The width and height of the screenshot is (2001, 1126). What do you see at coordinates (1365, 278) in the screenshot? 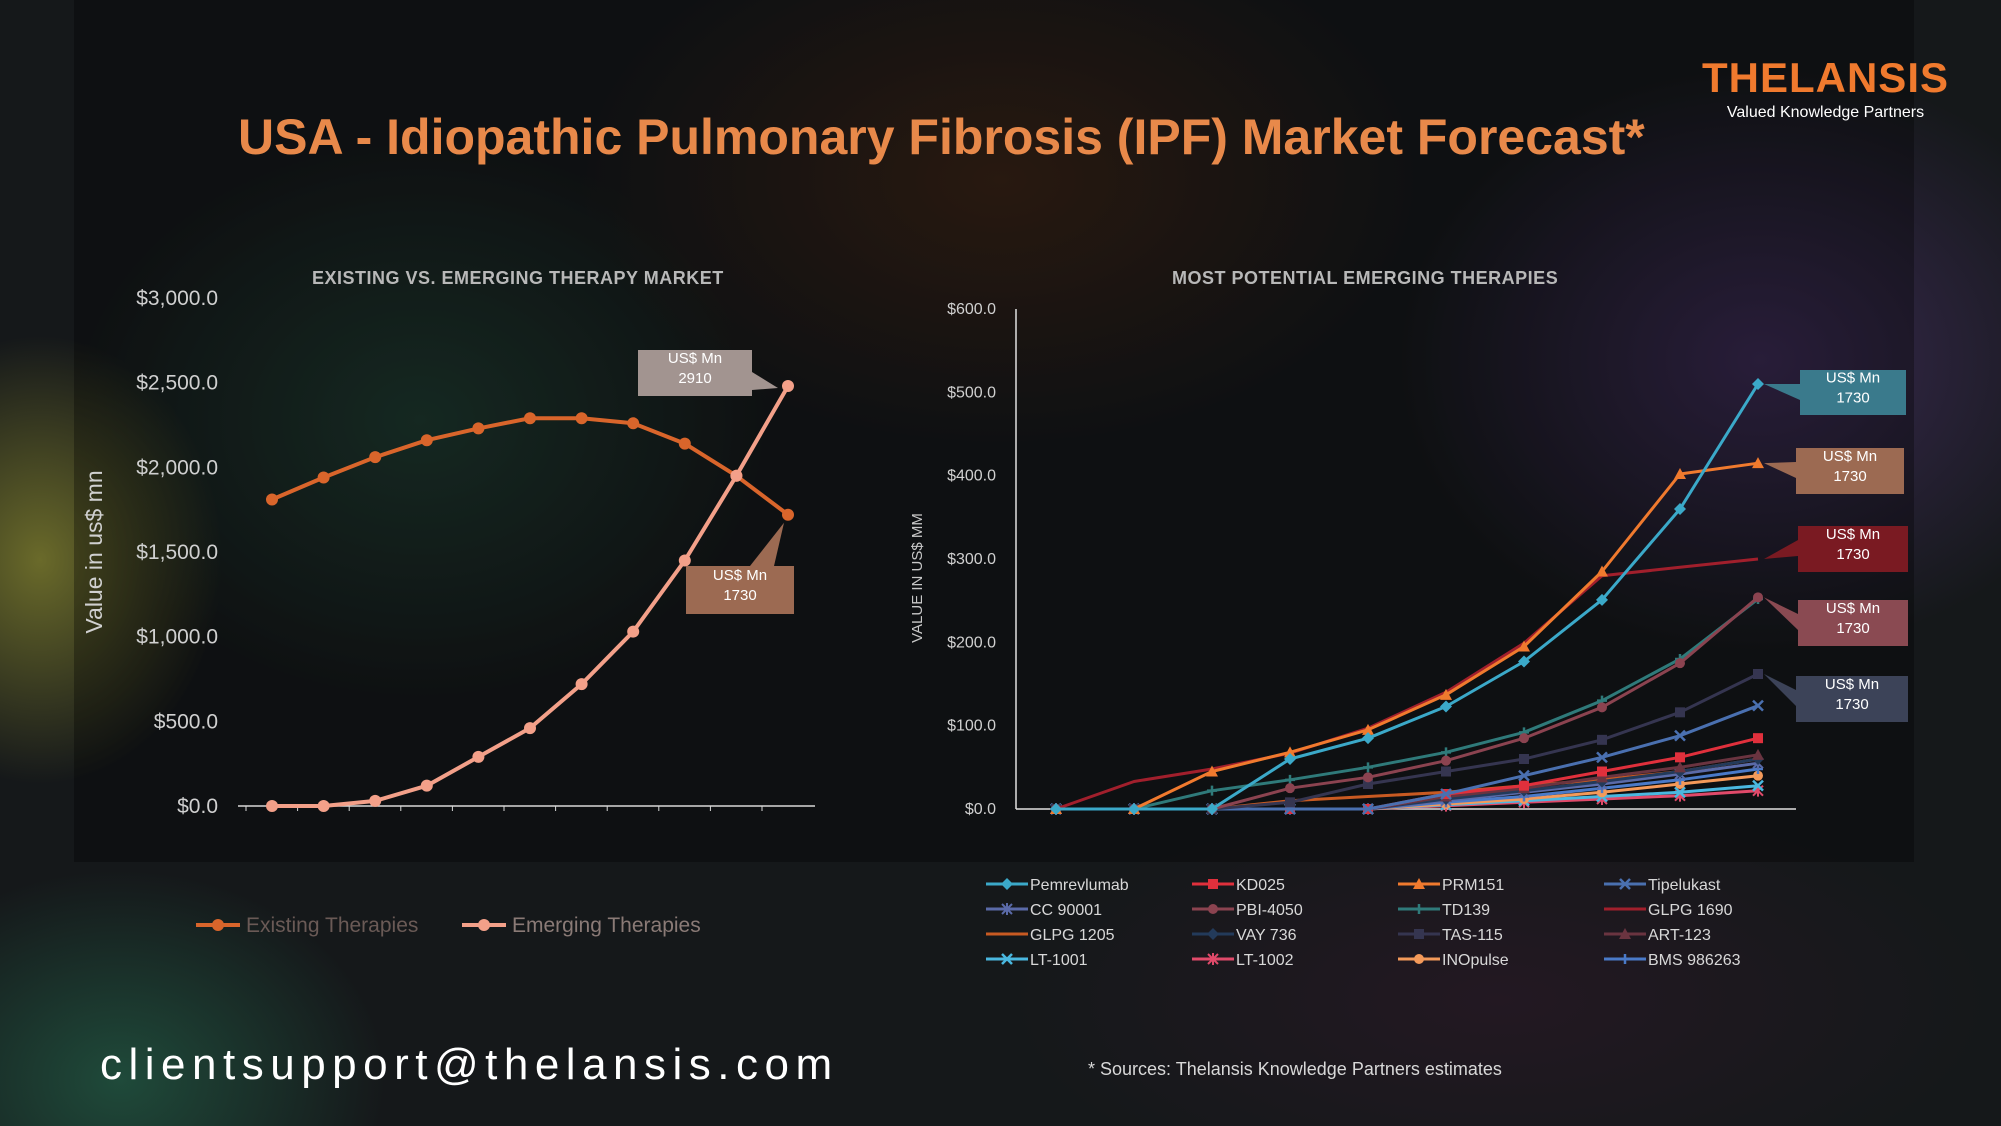
I see `right-chart-title: MOST POTENTIAL EMERGING THERAPIES` at bounding box center [1365, 278].